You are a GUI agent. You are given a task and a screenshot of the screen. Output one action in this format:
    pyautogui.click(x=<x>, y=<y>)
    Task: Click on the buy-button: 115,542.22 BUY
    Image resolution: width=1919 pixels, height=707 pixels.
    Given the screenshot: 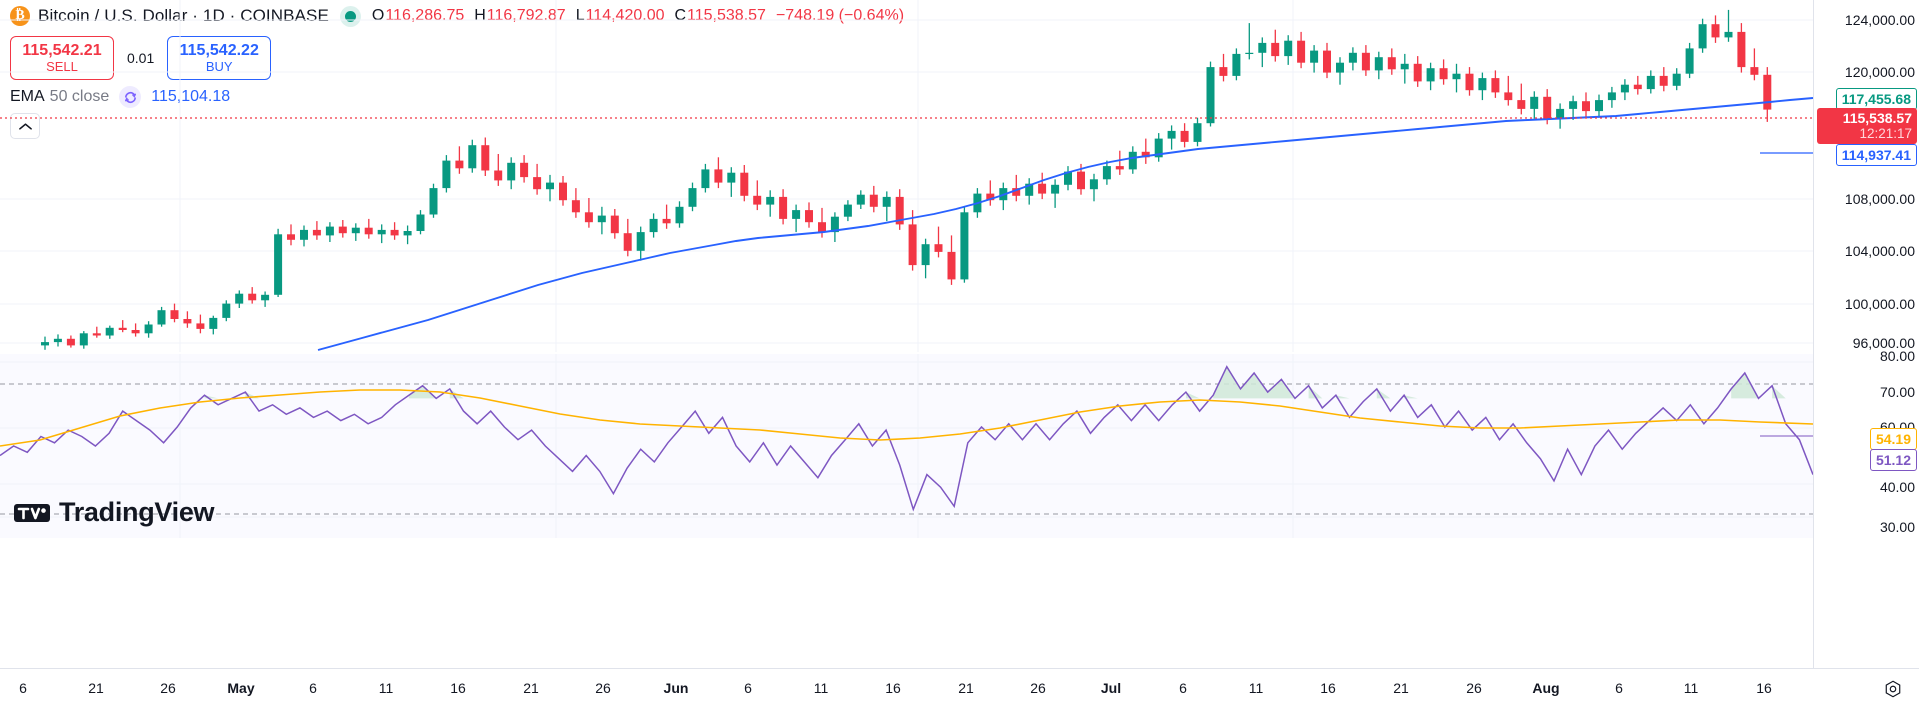 What is the action you would take?
    pyautogui.click(x=219, y=58)
    